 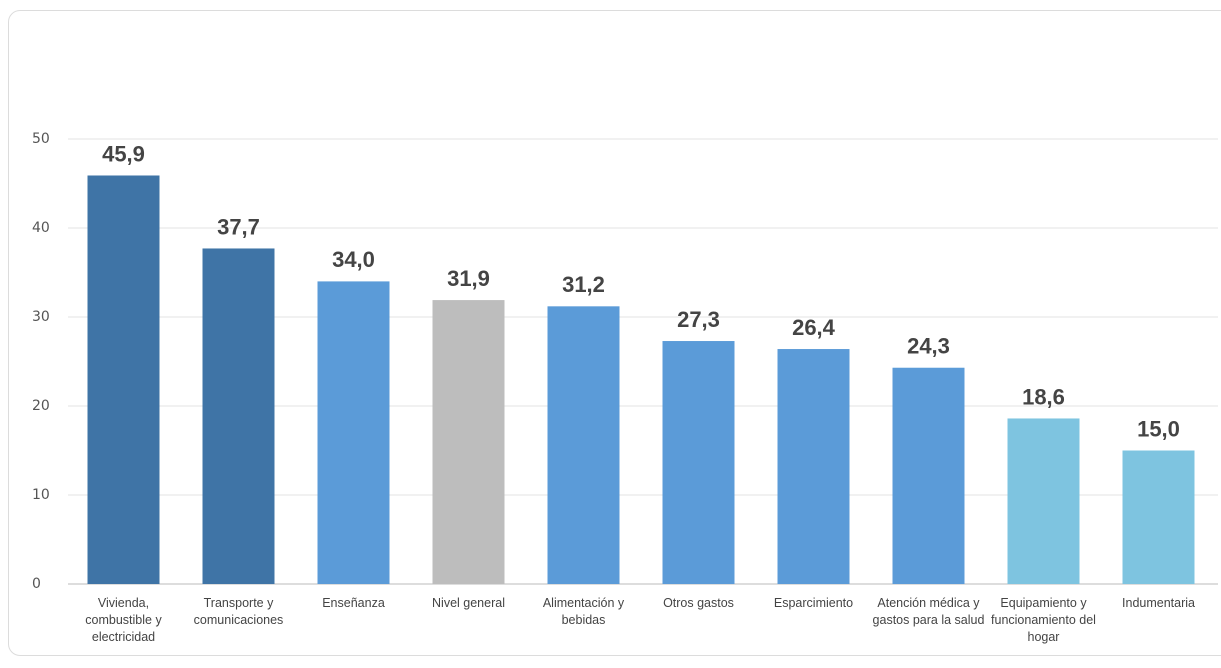 What do you see at coordinates (41, 228) in the screenshot?
I see `y-tick-label: 40` at bounding box center [41, 228].